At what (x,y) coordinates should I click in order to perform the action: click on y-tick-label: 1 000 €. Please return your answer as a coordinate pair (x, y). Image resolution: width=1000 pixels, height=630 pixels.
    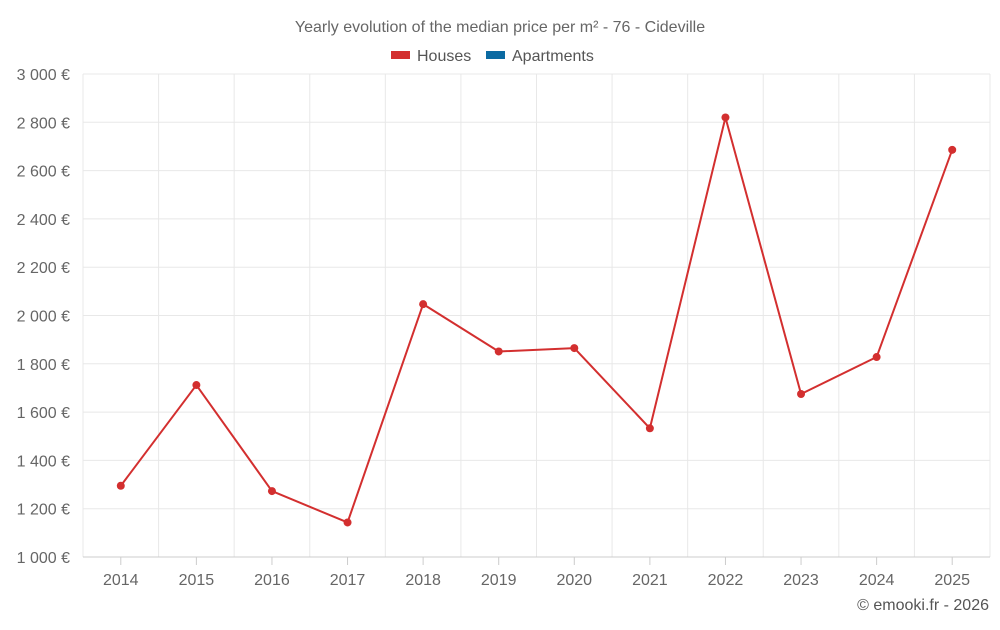
    Looking at the image, I should click on (43, 558).